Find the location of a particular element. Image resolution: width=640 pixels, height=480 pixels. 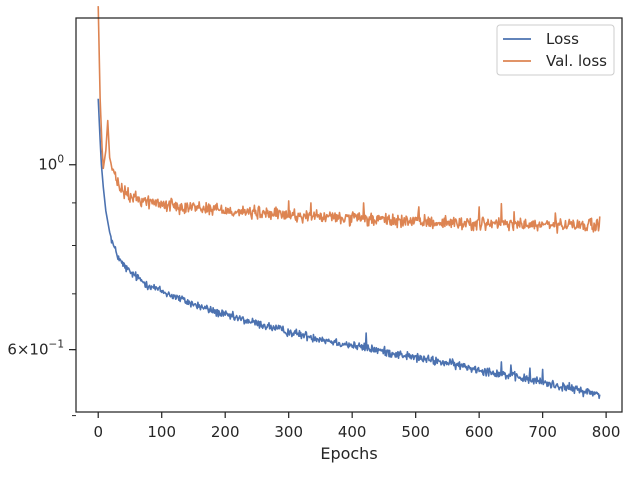

x-tick-label: 100 is located at coordinates (161, 432).